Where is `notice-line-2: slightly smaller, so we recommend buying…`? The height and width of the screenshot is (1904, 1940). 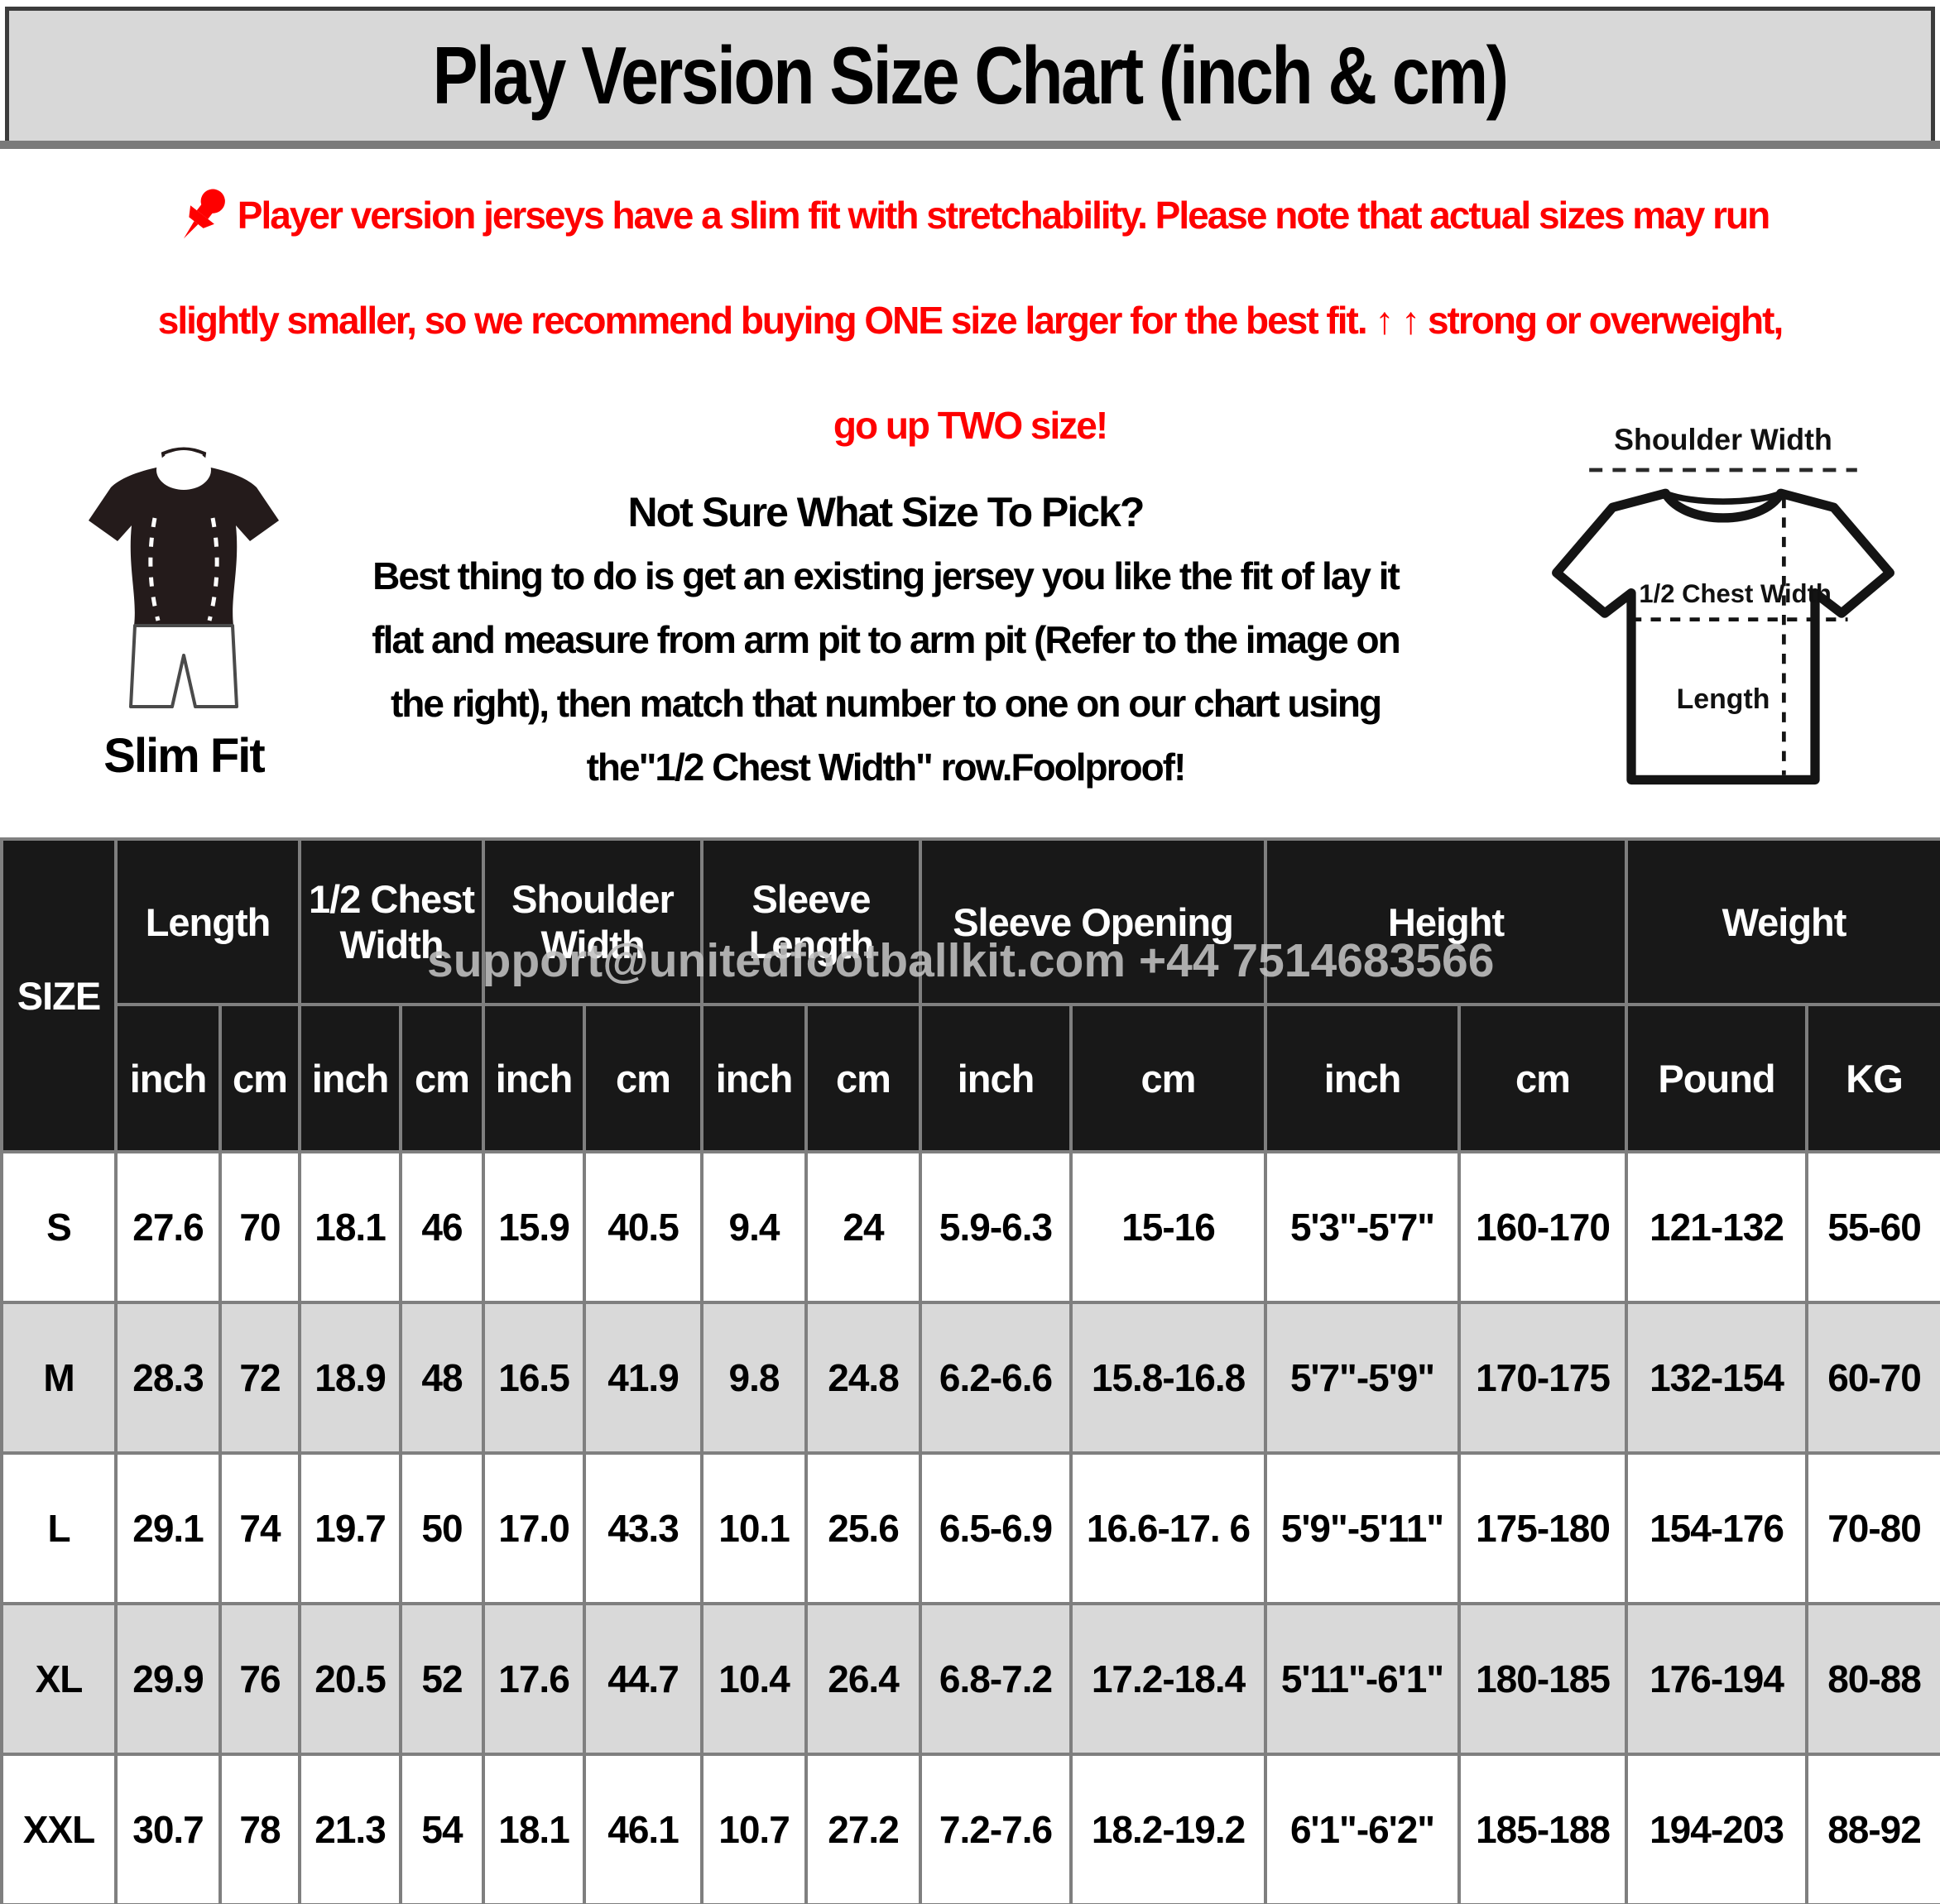
notice-line-2: slightly smaller, so we recommend buying… is located at coordinates (970, 319).